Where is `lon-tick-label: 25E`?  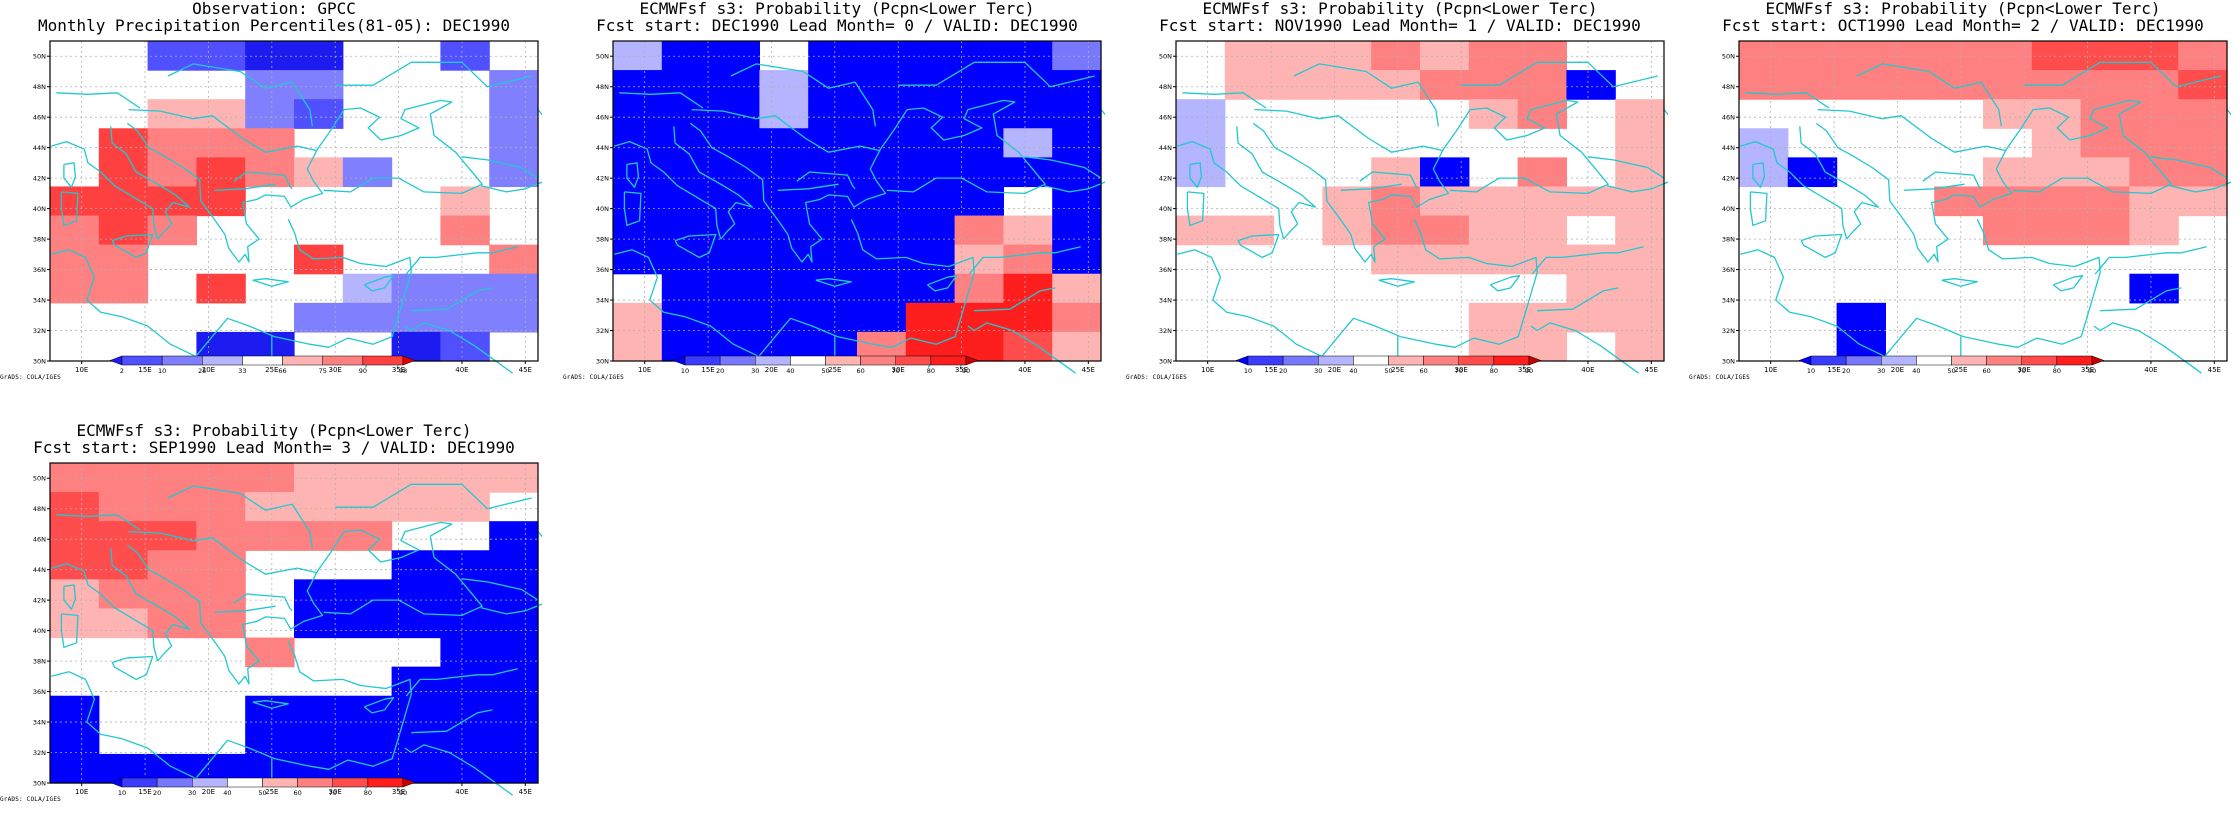
lon-tick-label: 25E is located at coordinates (271, 370).